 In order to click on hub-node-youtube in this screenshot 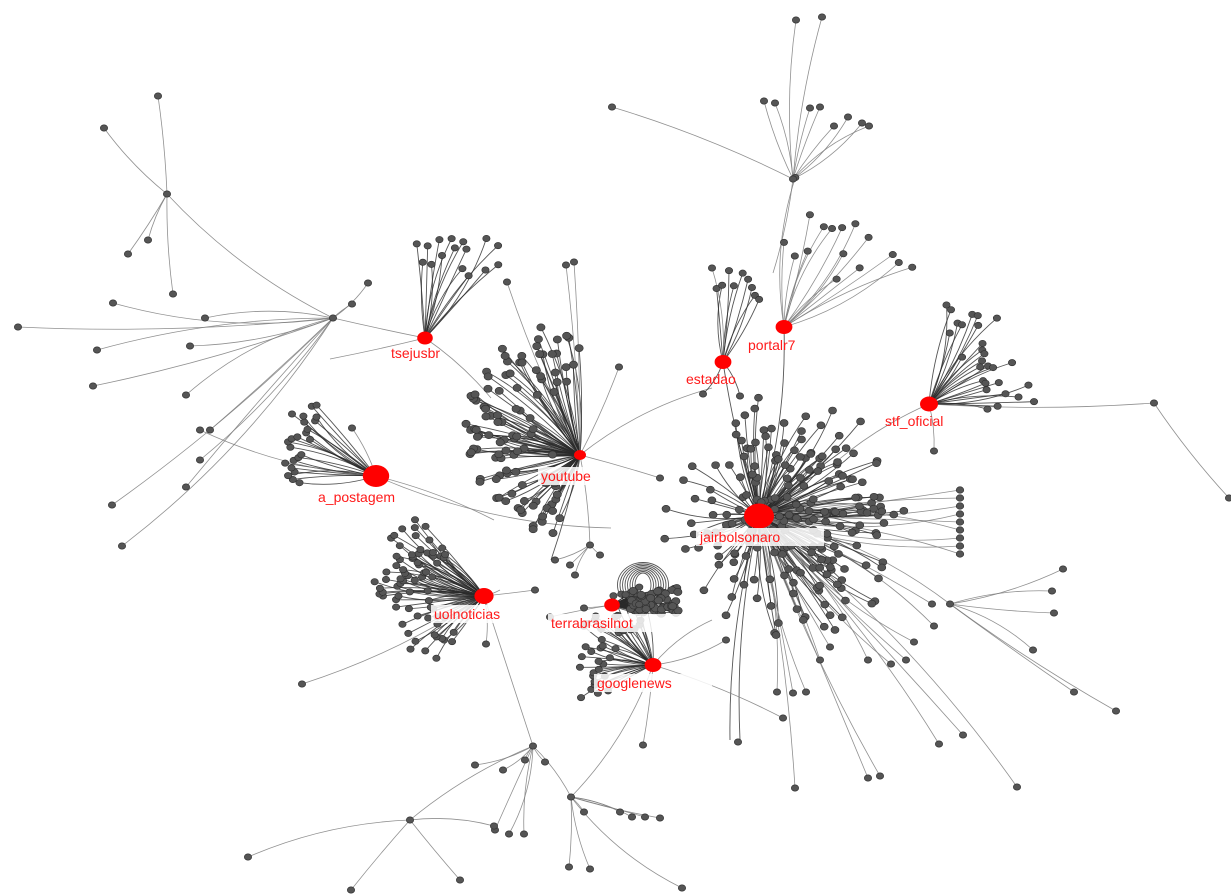, I will do `click(580, 455)`.